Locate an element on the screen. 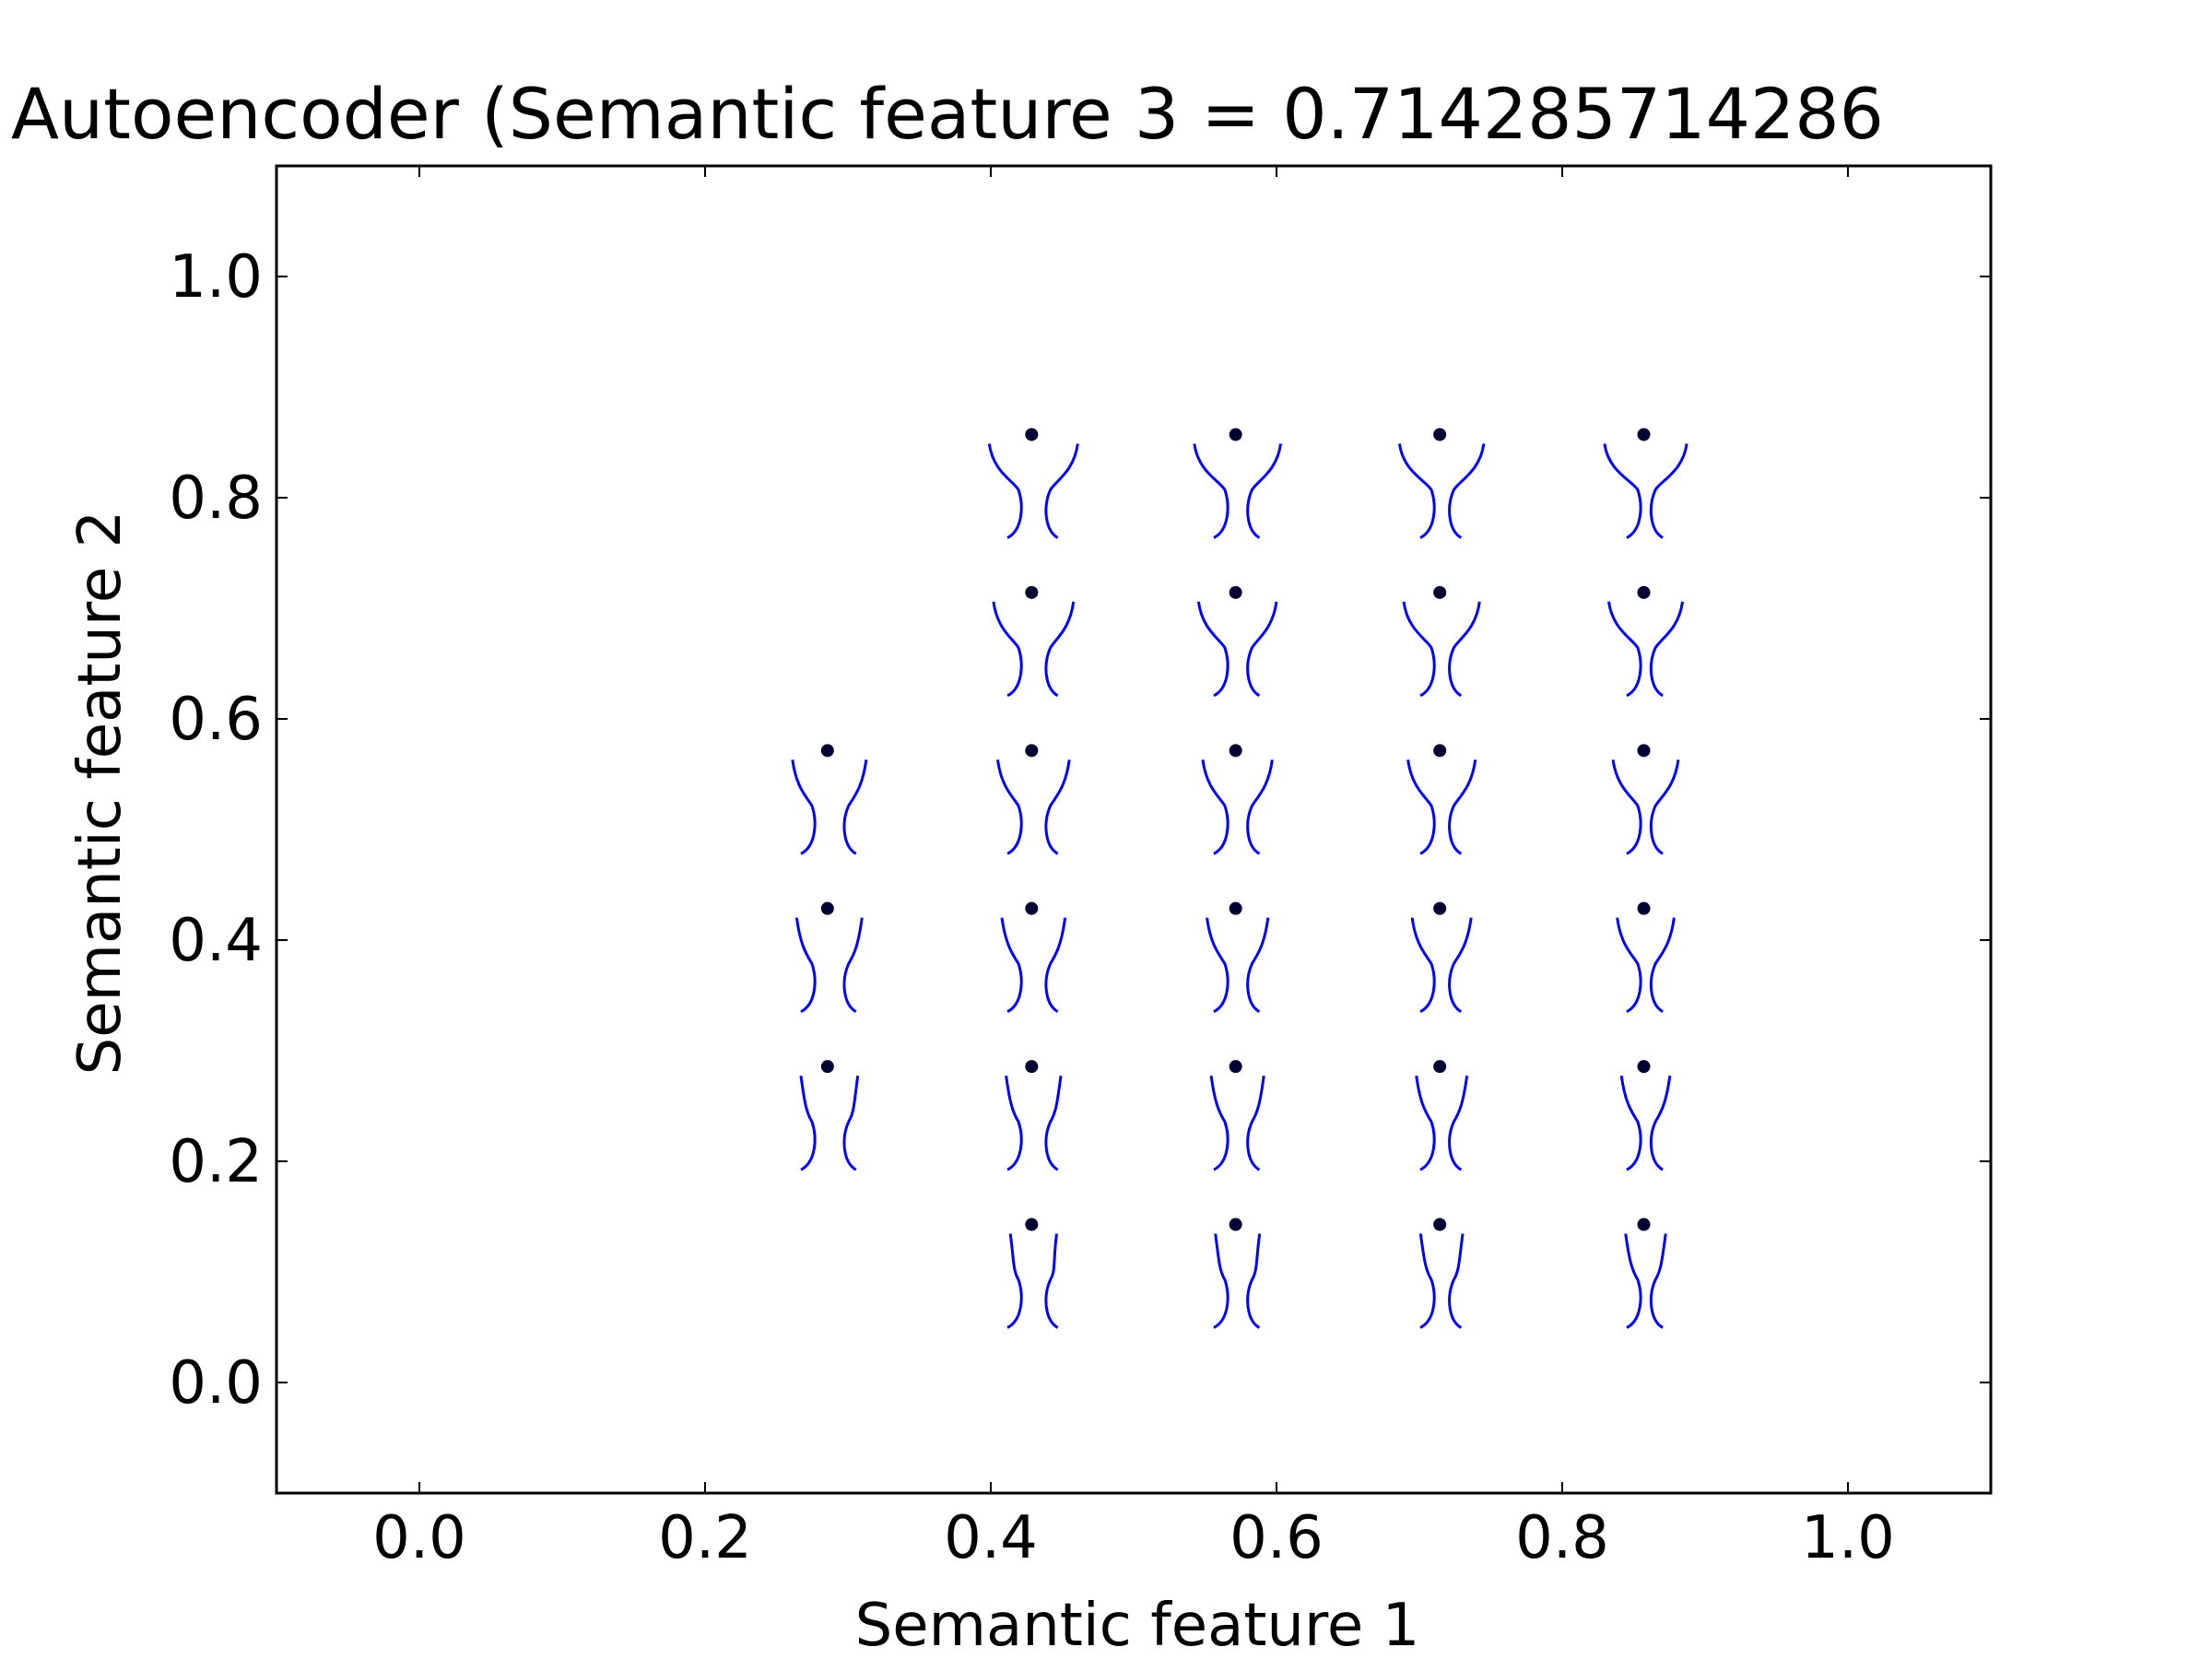 The width and height of the screenshot is (2212, 1659). x-tick-label: 1.0 is located at coordinates (1848, 1538).